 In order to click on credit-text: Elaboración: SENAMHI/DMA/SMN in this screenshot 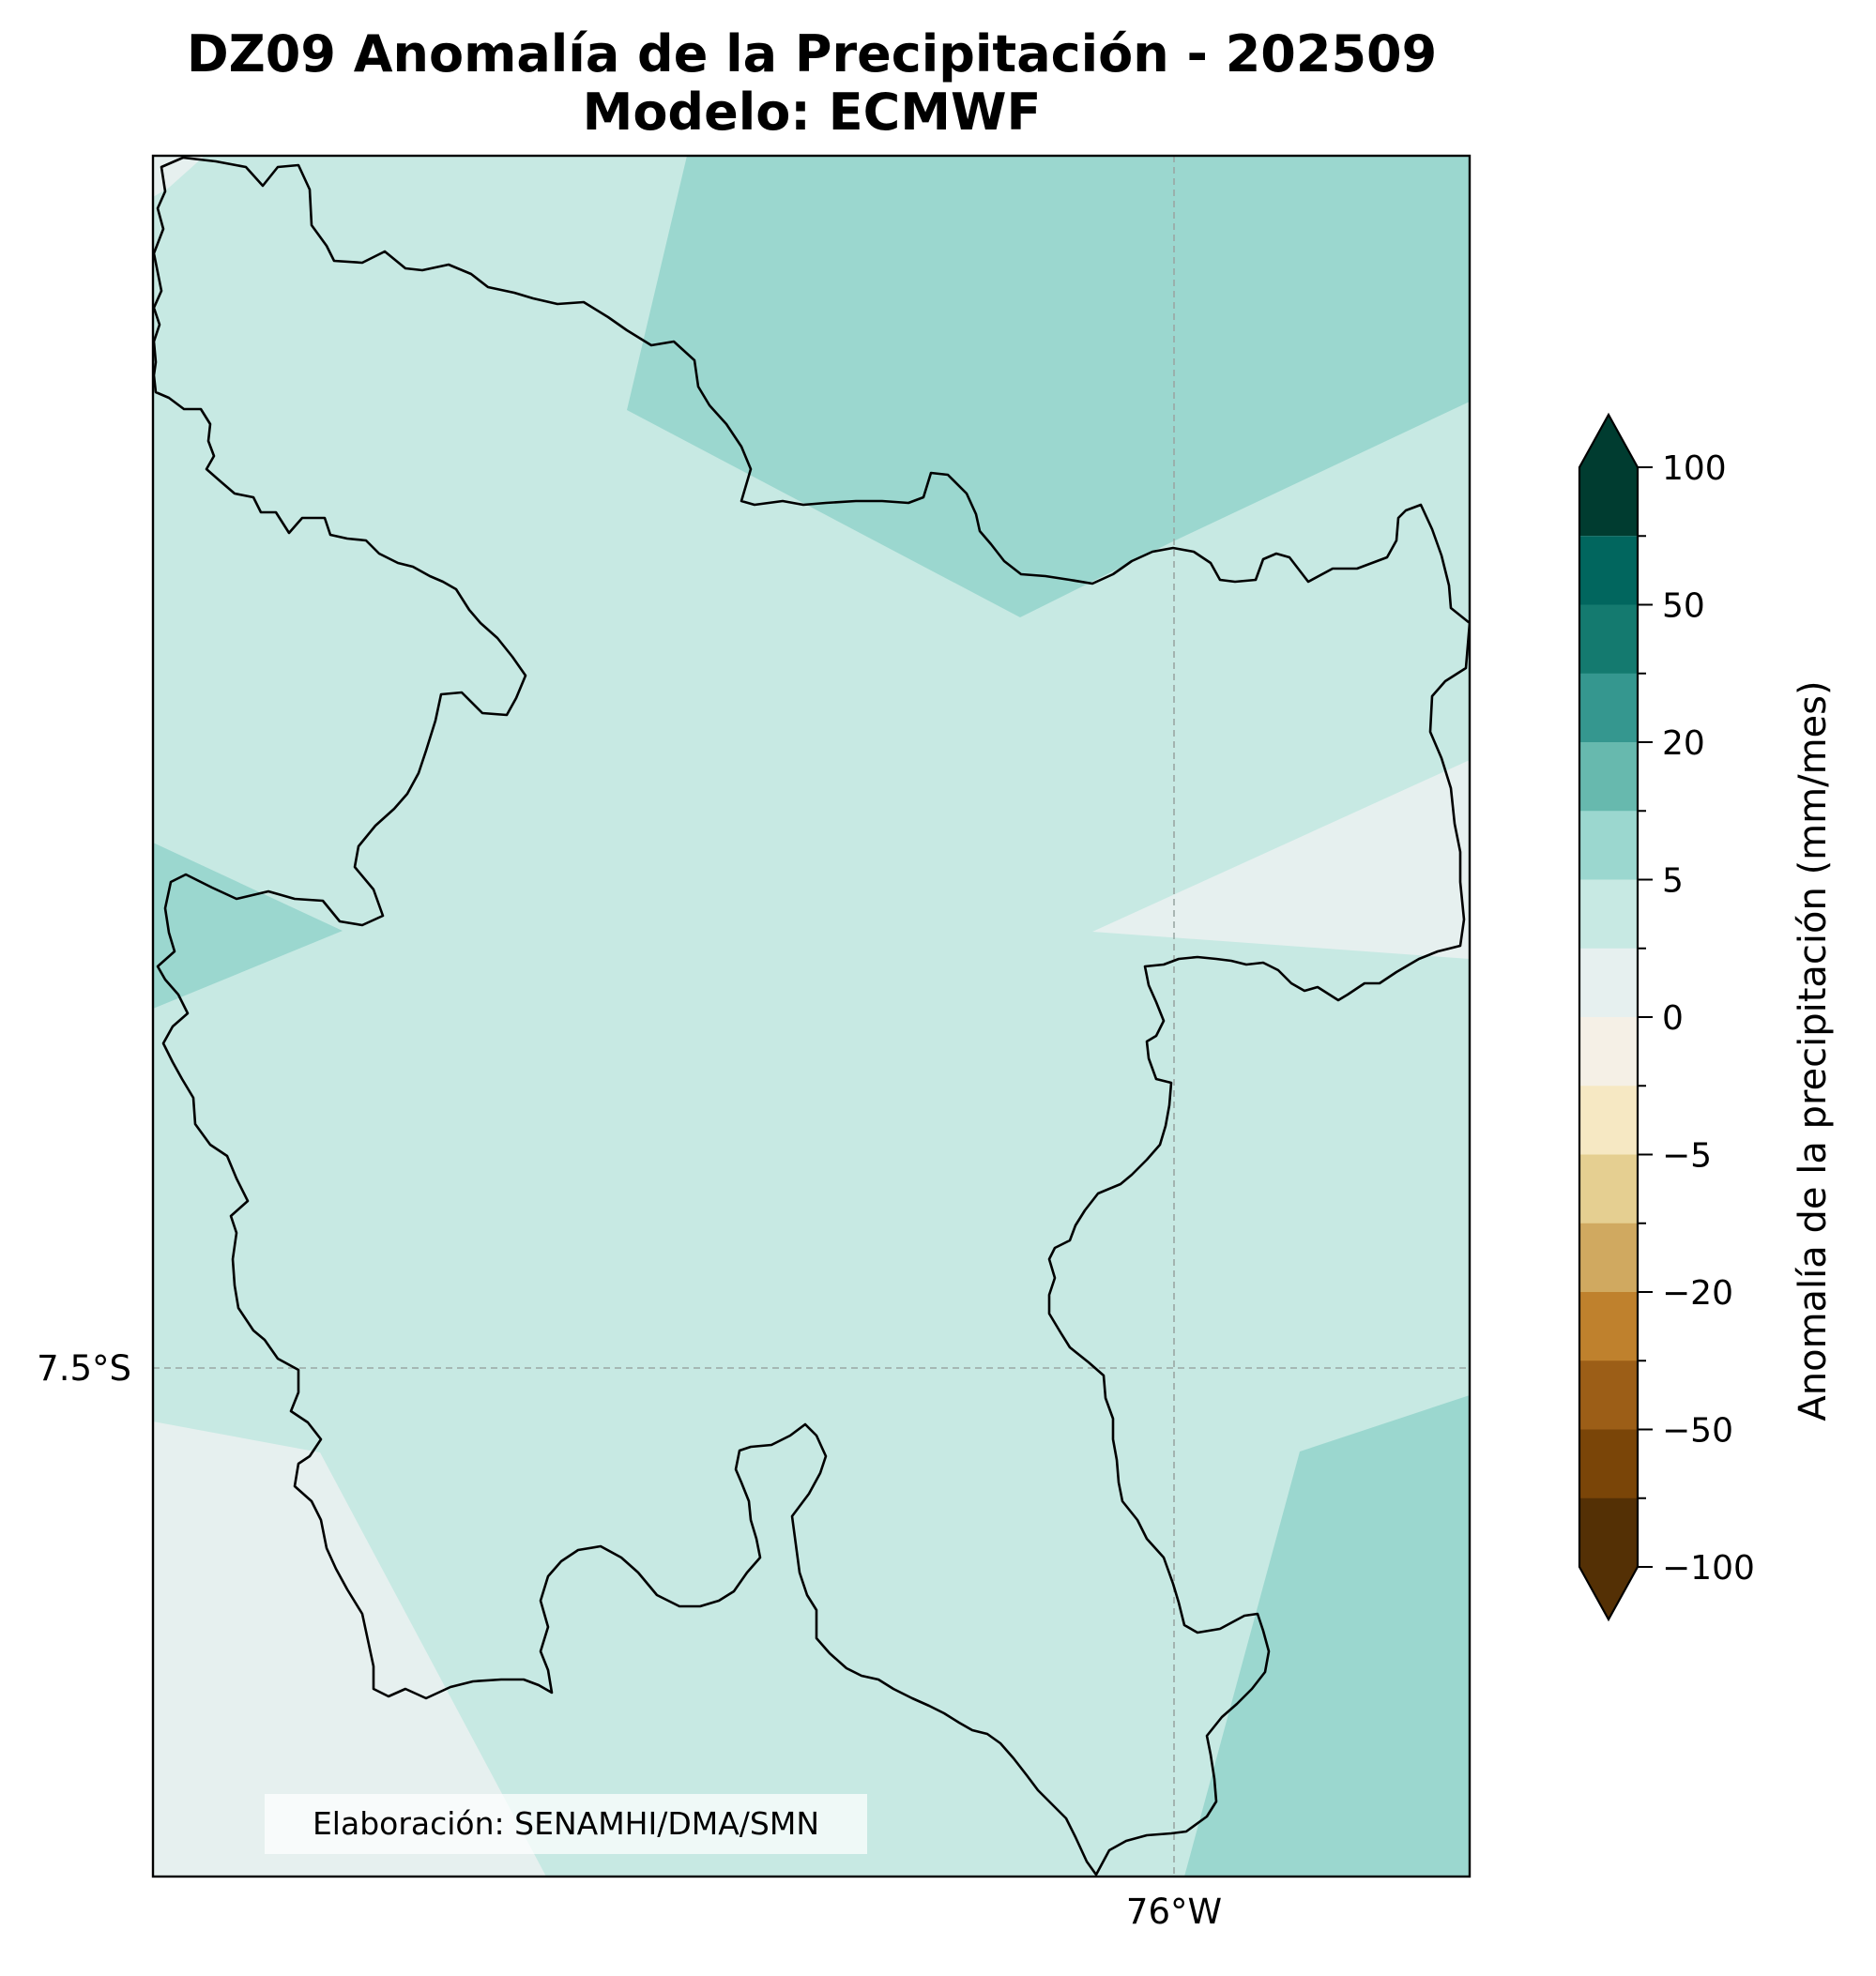, I will do `click(566, 1824)`.